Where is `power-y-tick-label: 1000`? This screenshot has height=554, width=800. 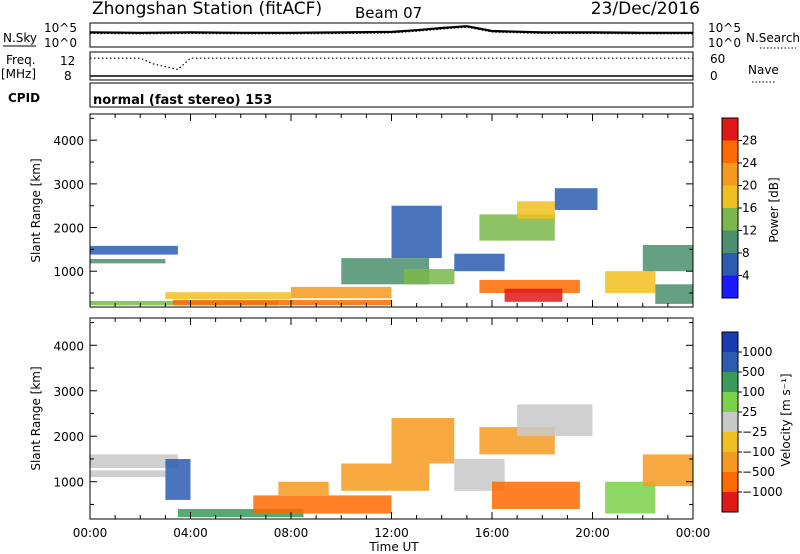
power-y-tick-label: 1000 is located at coordinates (68, 272).